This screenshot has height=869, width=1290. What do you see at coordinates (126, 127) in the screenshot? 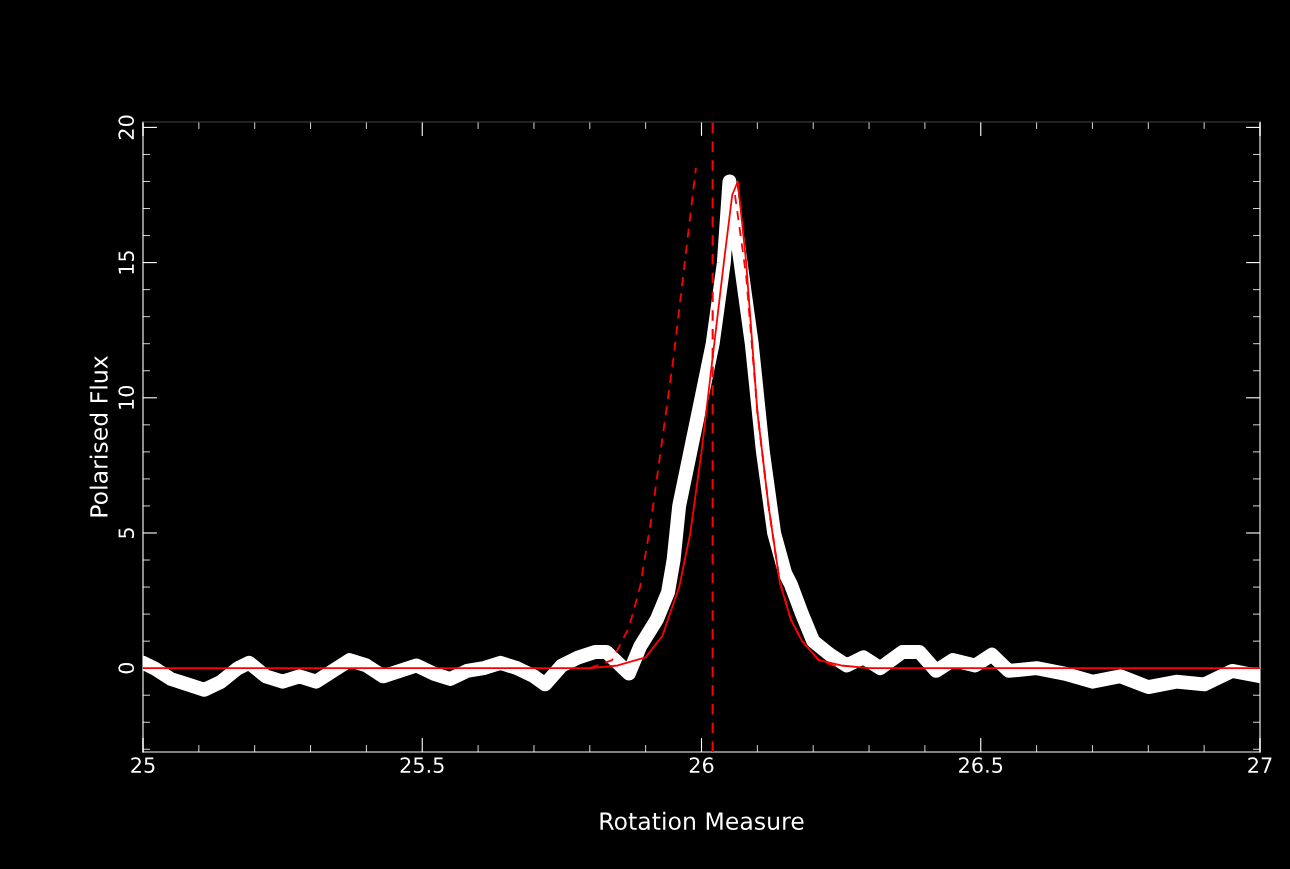
I see `y-tick-label: 20` at bounding box center [126, 127].